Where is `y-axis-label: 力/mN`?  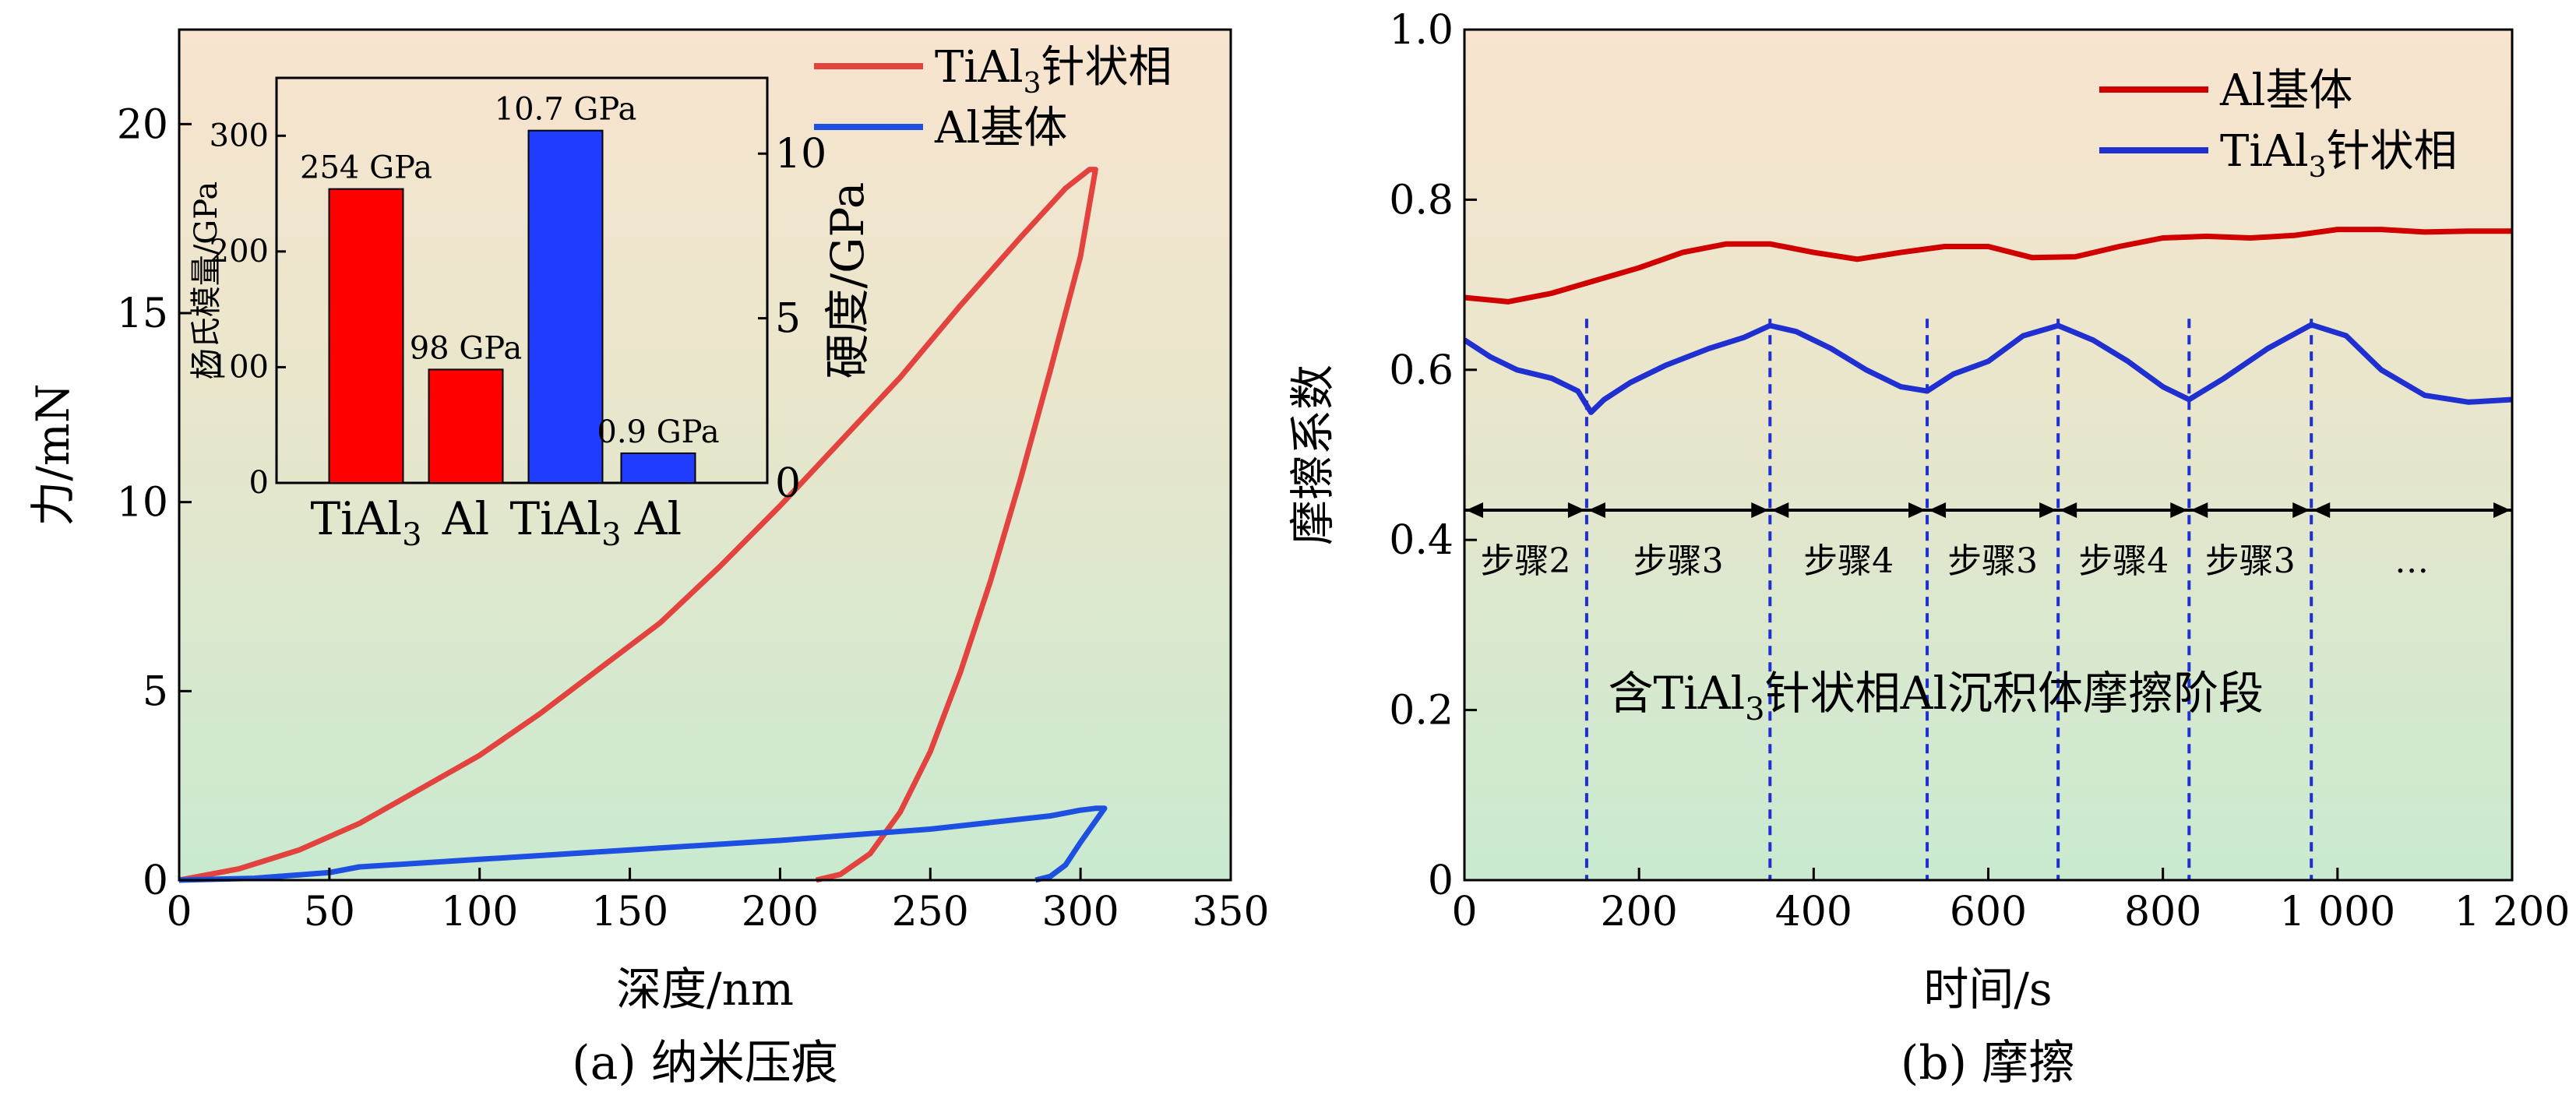 y-axis-label: 力/mN is located at coordinates (52, 454).